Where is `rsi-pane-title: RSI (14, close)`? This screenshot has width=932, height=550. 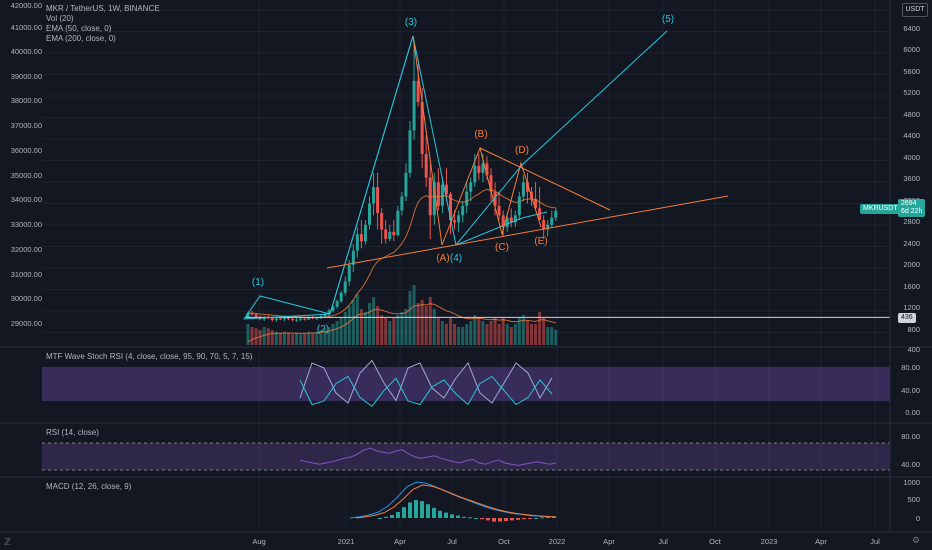
rsi-pane-title: RSI (14, close) is located at coordinates (72, 432).